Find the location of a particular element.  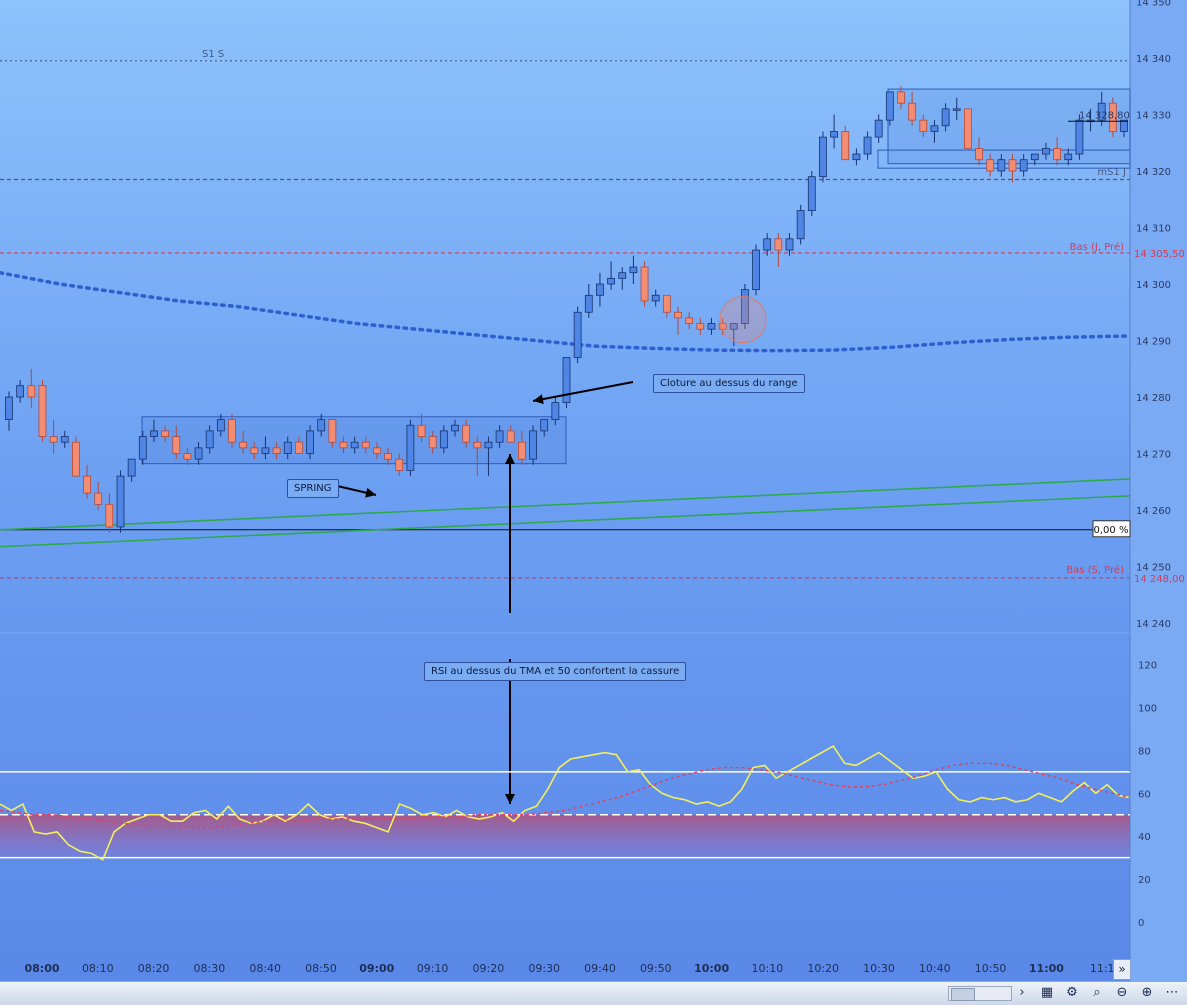

time-tick-label: 10:10 is located at coordinates (768, 968).